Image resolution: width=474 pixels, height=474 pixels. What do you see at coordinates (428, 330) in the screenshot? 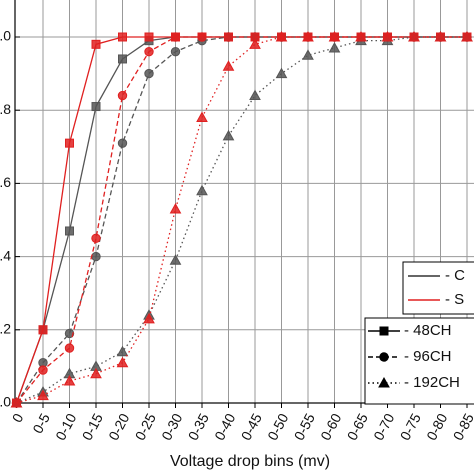
I see `legend-label: - 48CH` at bounding box center [428, 330].